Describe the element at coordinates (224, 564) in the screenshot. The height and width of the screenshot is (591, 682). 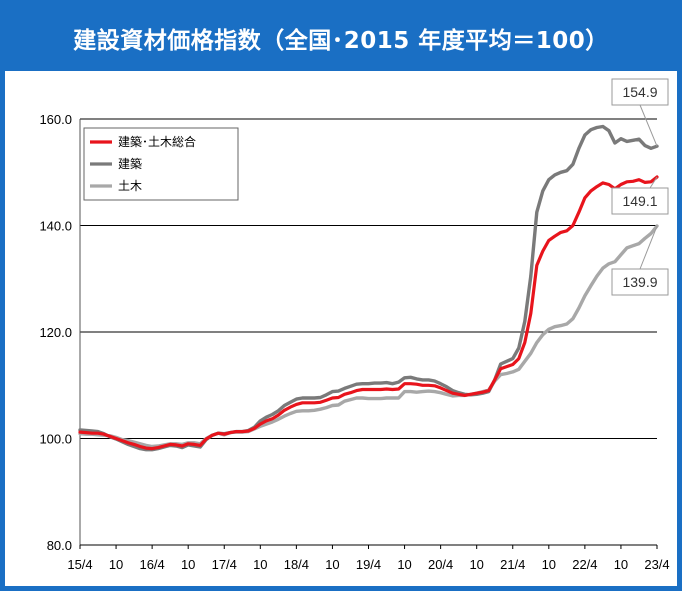
I see `x-tick-label: 17/4` at that location.